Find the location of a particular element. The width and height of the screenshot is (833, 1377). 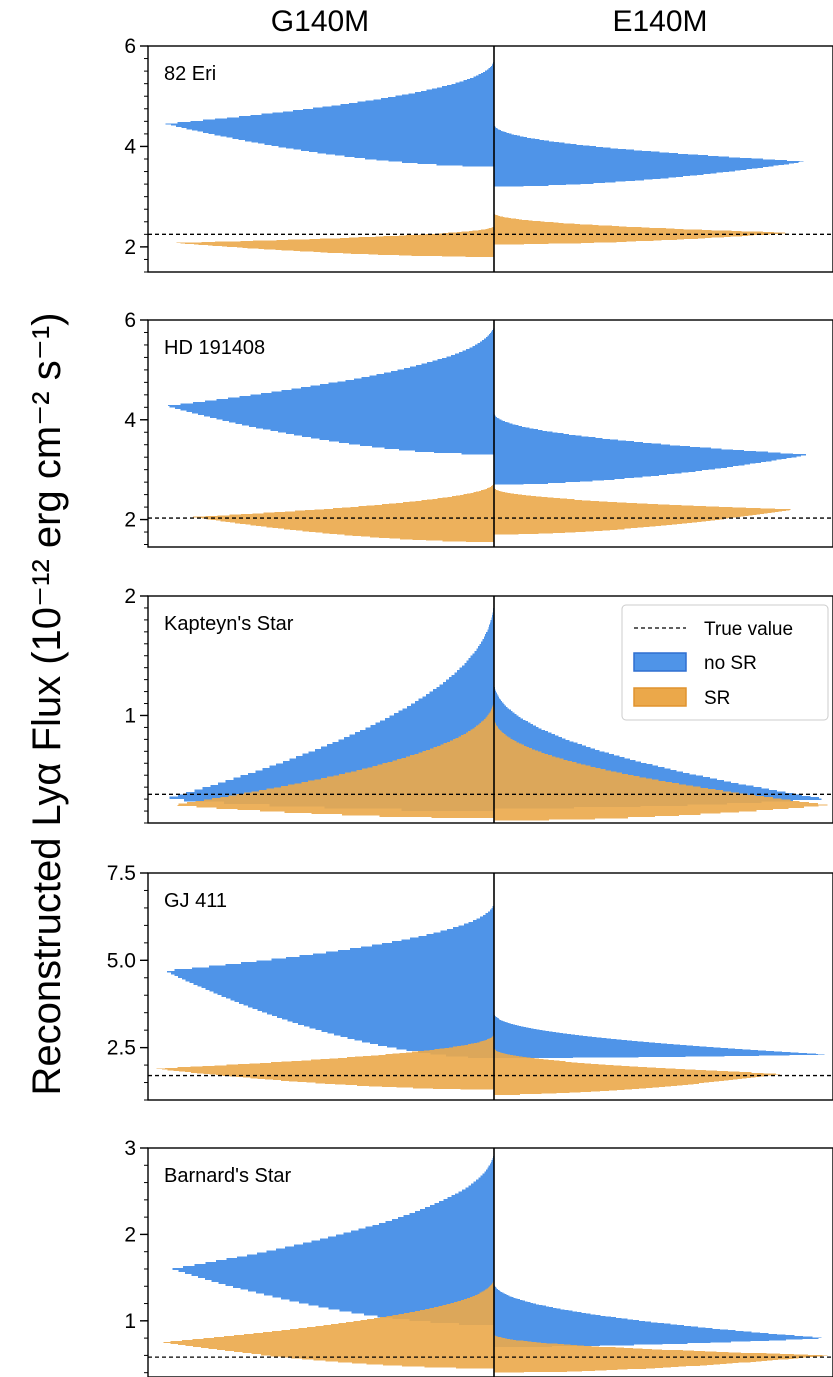

panel-2-star-label: HD 191408 is located at coordinates (214, 348).